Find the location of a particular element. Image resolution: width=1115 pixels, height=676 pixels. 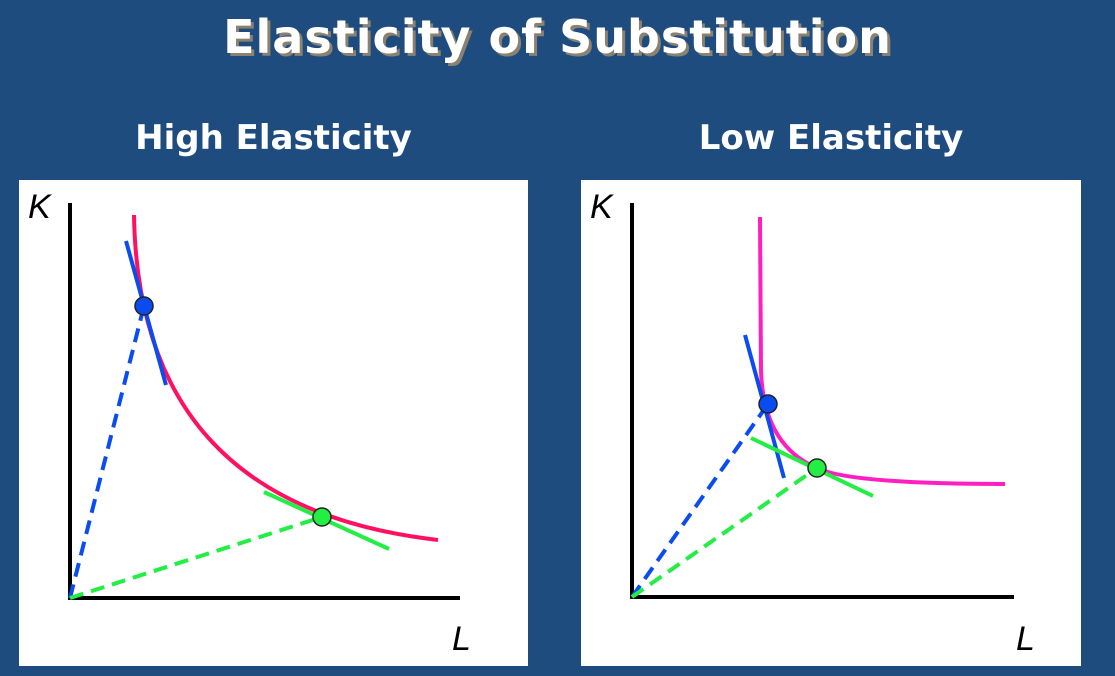

page-title: Elasticity of Substitution is located at coordinates (557, 37).